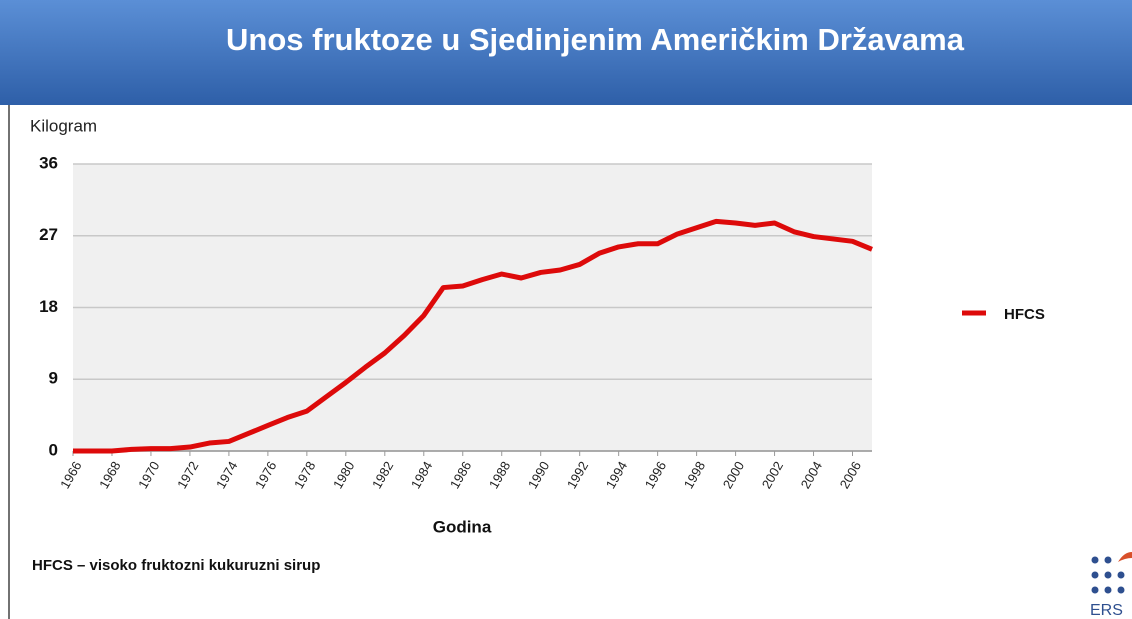 This screenshot has height=619, width=1132. What do you see at coordinates (48, 306) in the screenshot?
I see `y-tick-label: 18` at bounding box center [48, 306].